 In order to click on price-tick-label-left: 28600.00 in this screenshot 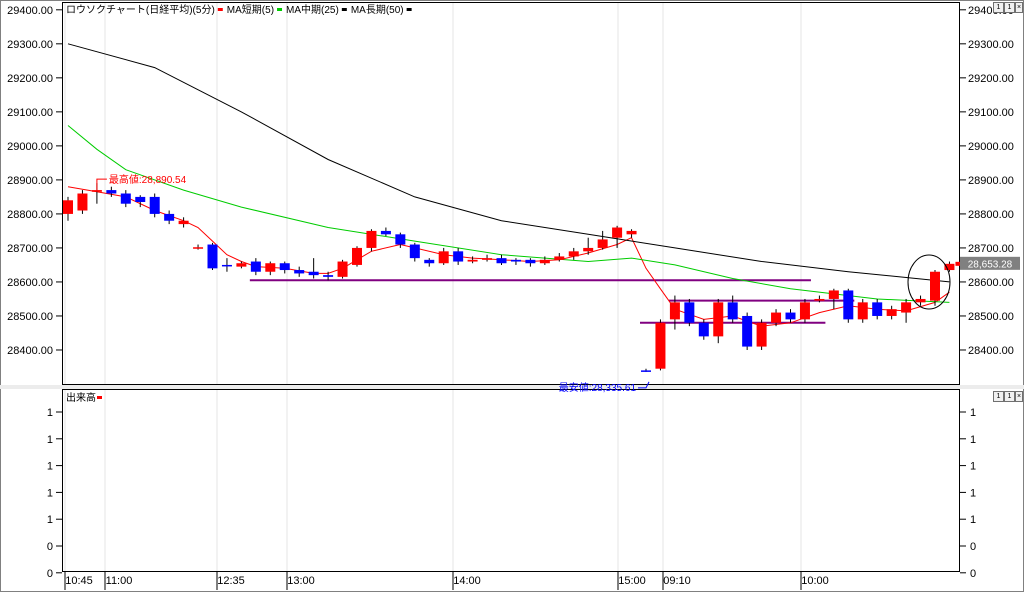, I will do `click(30, 283)`.